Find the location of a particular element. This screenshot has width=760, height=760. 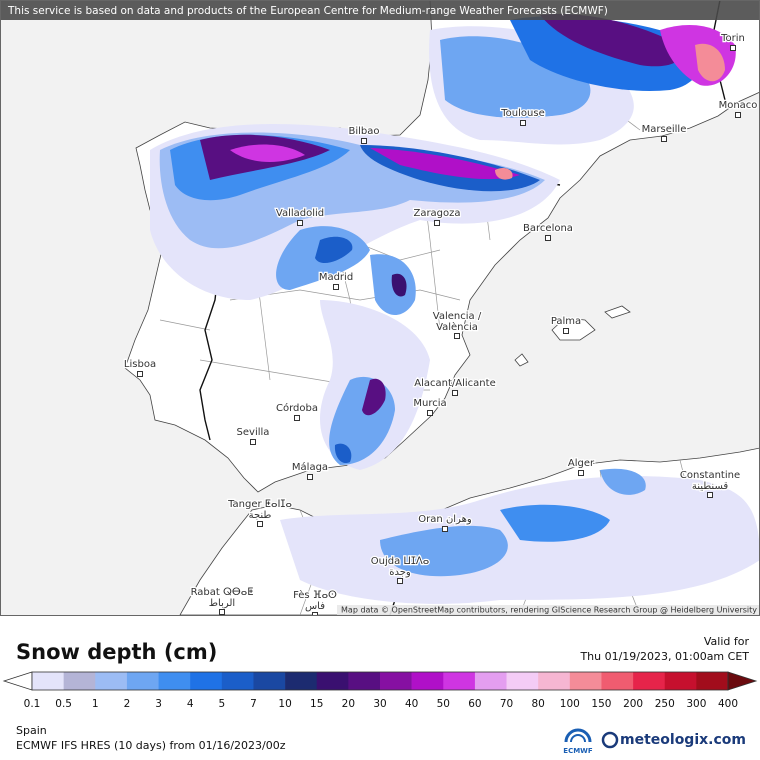

colorbar-label: 2 is located at coordinates (127, 704).